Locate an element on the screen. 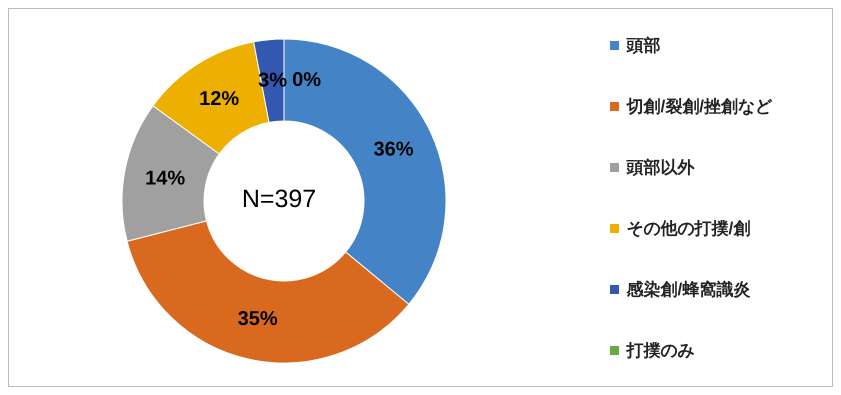 This screenshot has height=395, width=841. data-label: 36% is located at coordinates (393, 149).